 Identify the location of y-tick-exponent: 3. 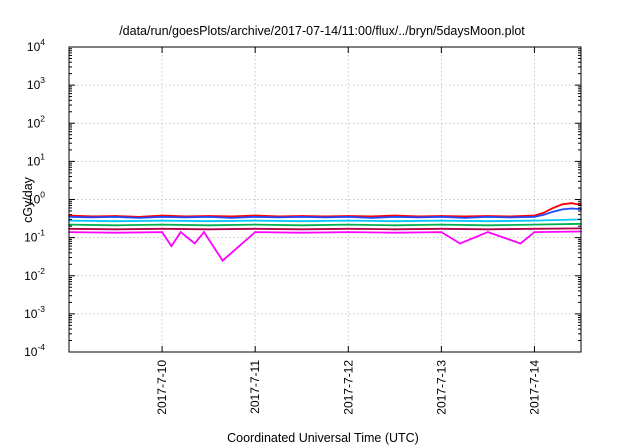
(42, 80).